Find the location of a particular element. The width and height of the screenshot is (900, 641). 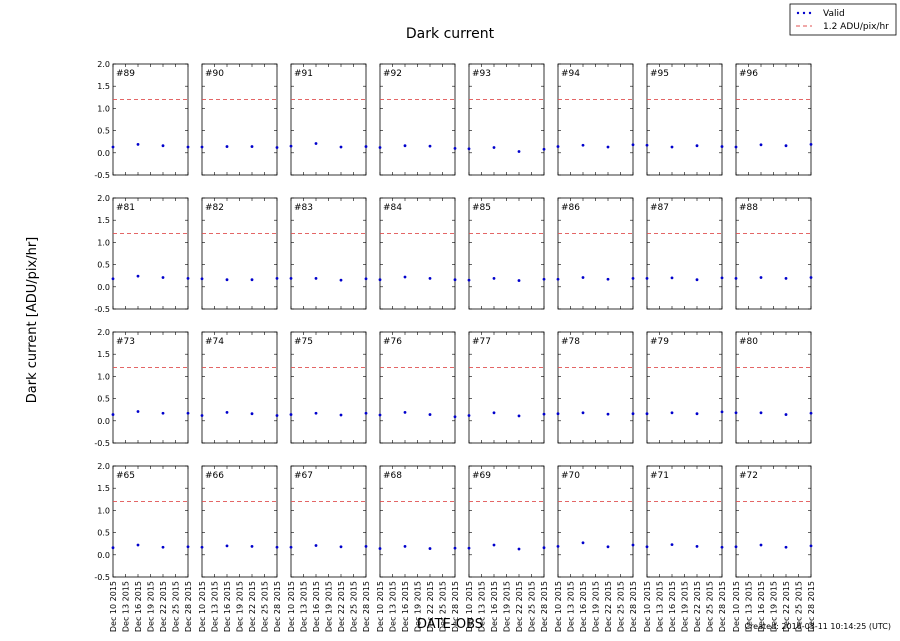

panel-id-label: #95 is located at coordinates (659, 74).